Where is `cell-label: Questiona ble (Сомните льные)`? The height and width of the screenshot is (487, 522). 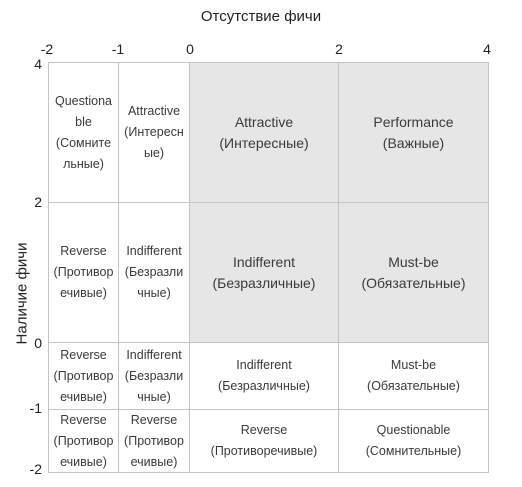
cell-label: Questiona ble (Сомните льные) is located at coordinates (83, 132).